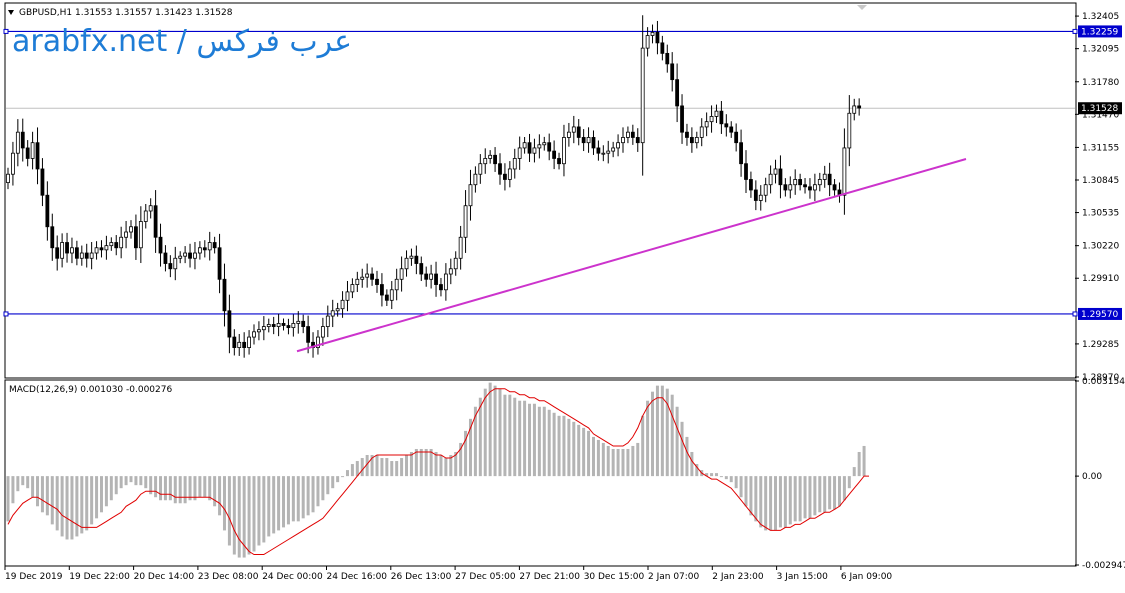  What do you see at coordinates (1100, 279) in the screenshot?
I see `price-axis-label: 1.29910` at bounding box center [1100, 279].